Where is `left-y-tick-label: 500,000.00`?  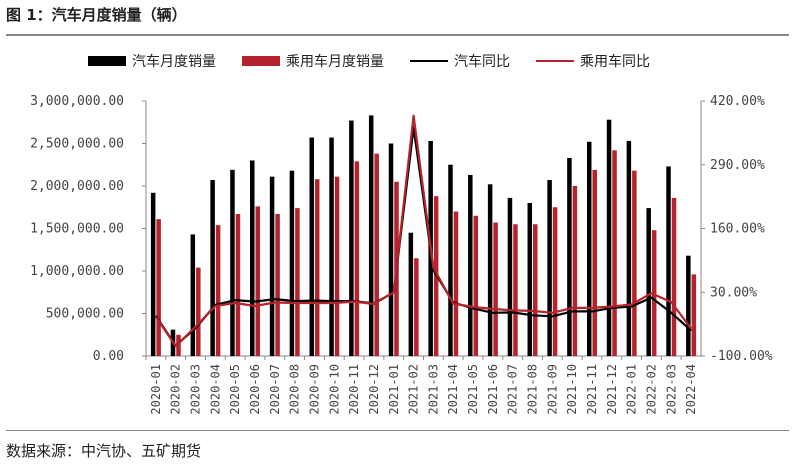
left-y-tick-label: 500,000.00 is located at coordinates (85, 314).